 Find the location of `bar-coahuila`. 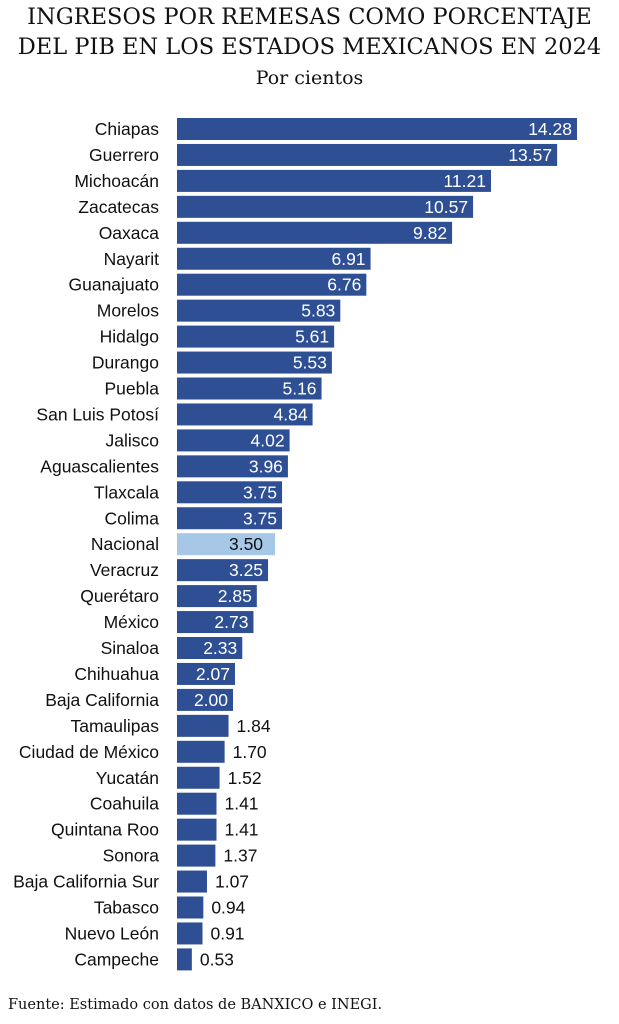

bar-coahuila is located at coordinates (197, 803).